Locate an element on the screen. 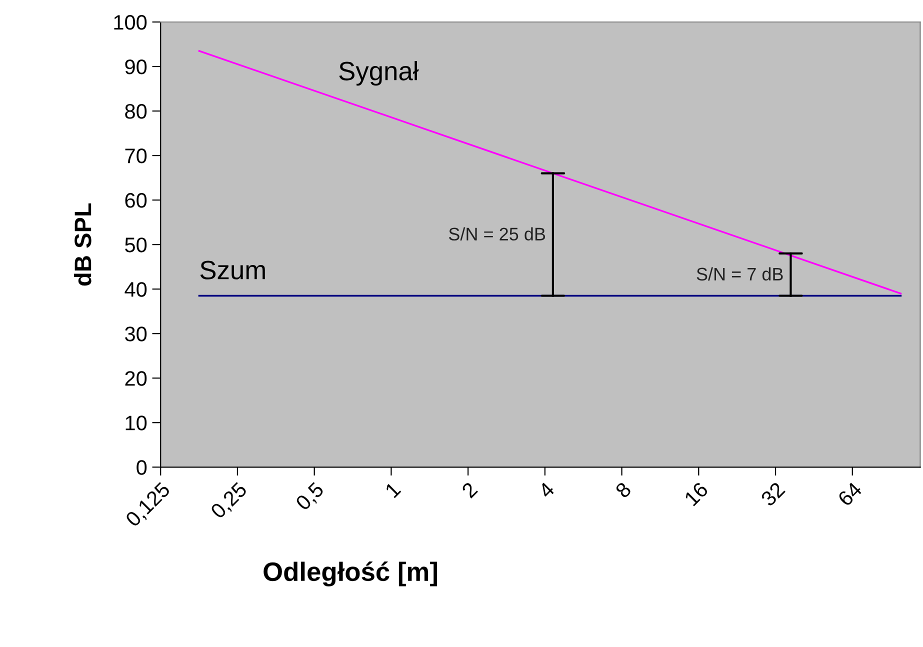 The width and height of the screenshot is (923, 647). y-tick-label: 40 is located at coordinates (135, 289).